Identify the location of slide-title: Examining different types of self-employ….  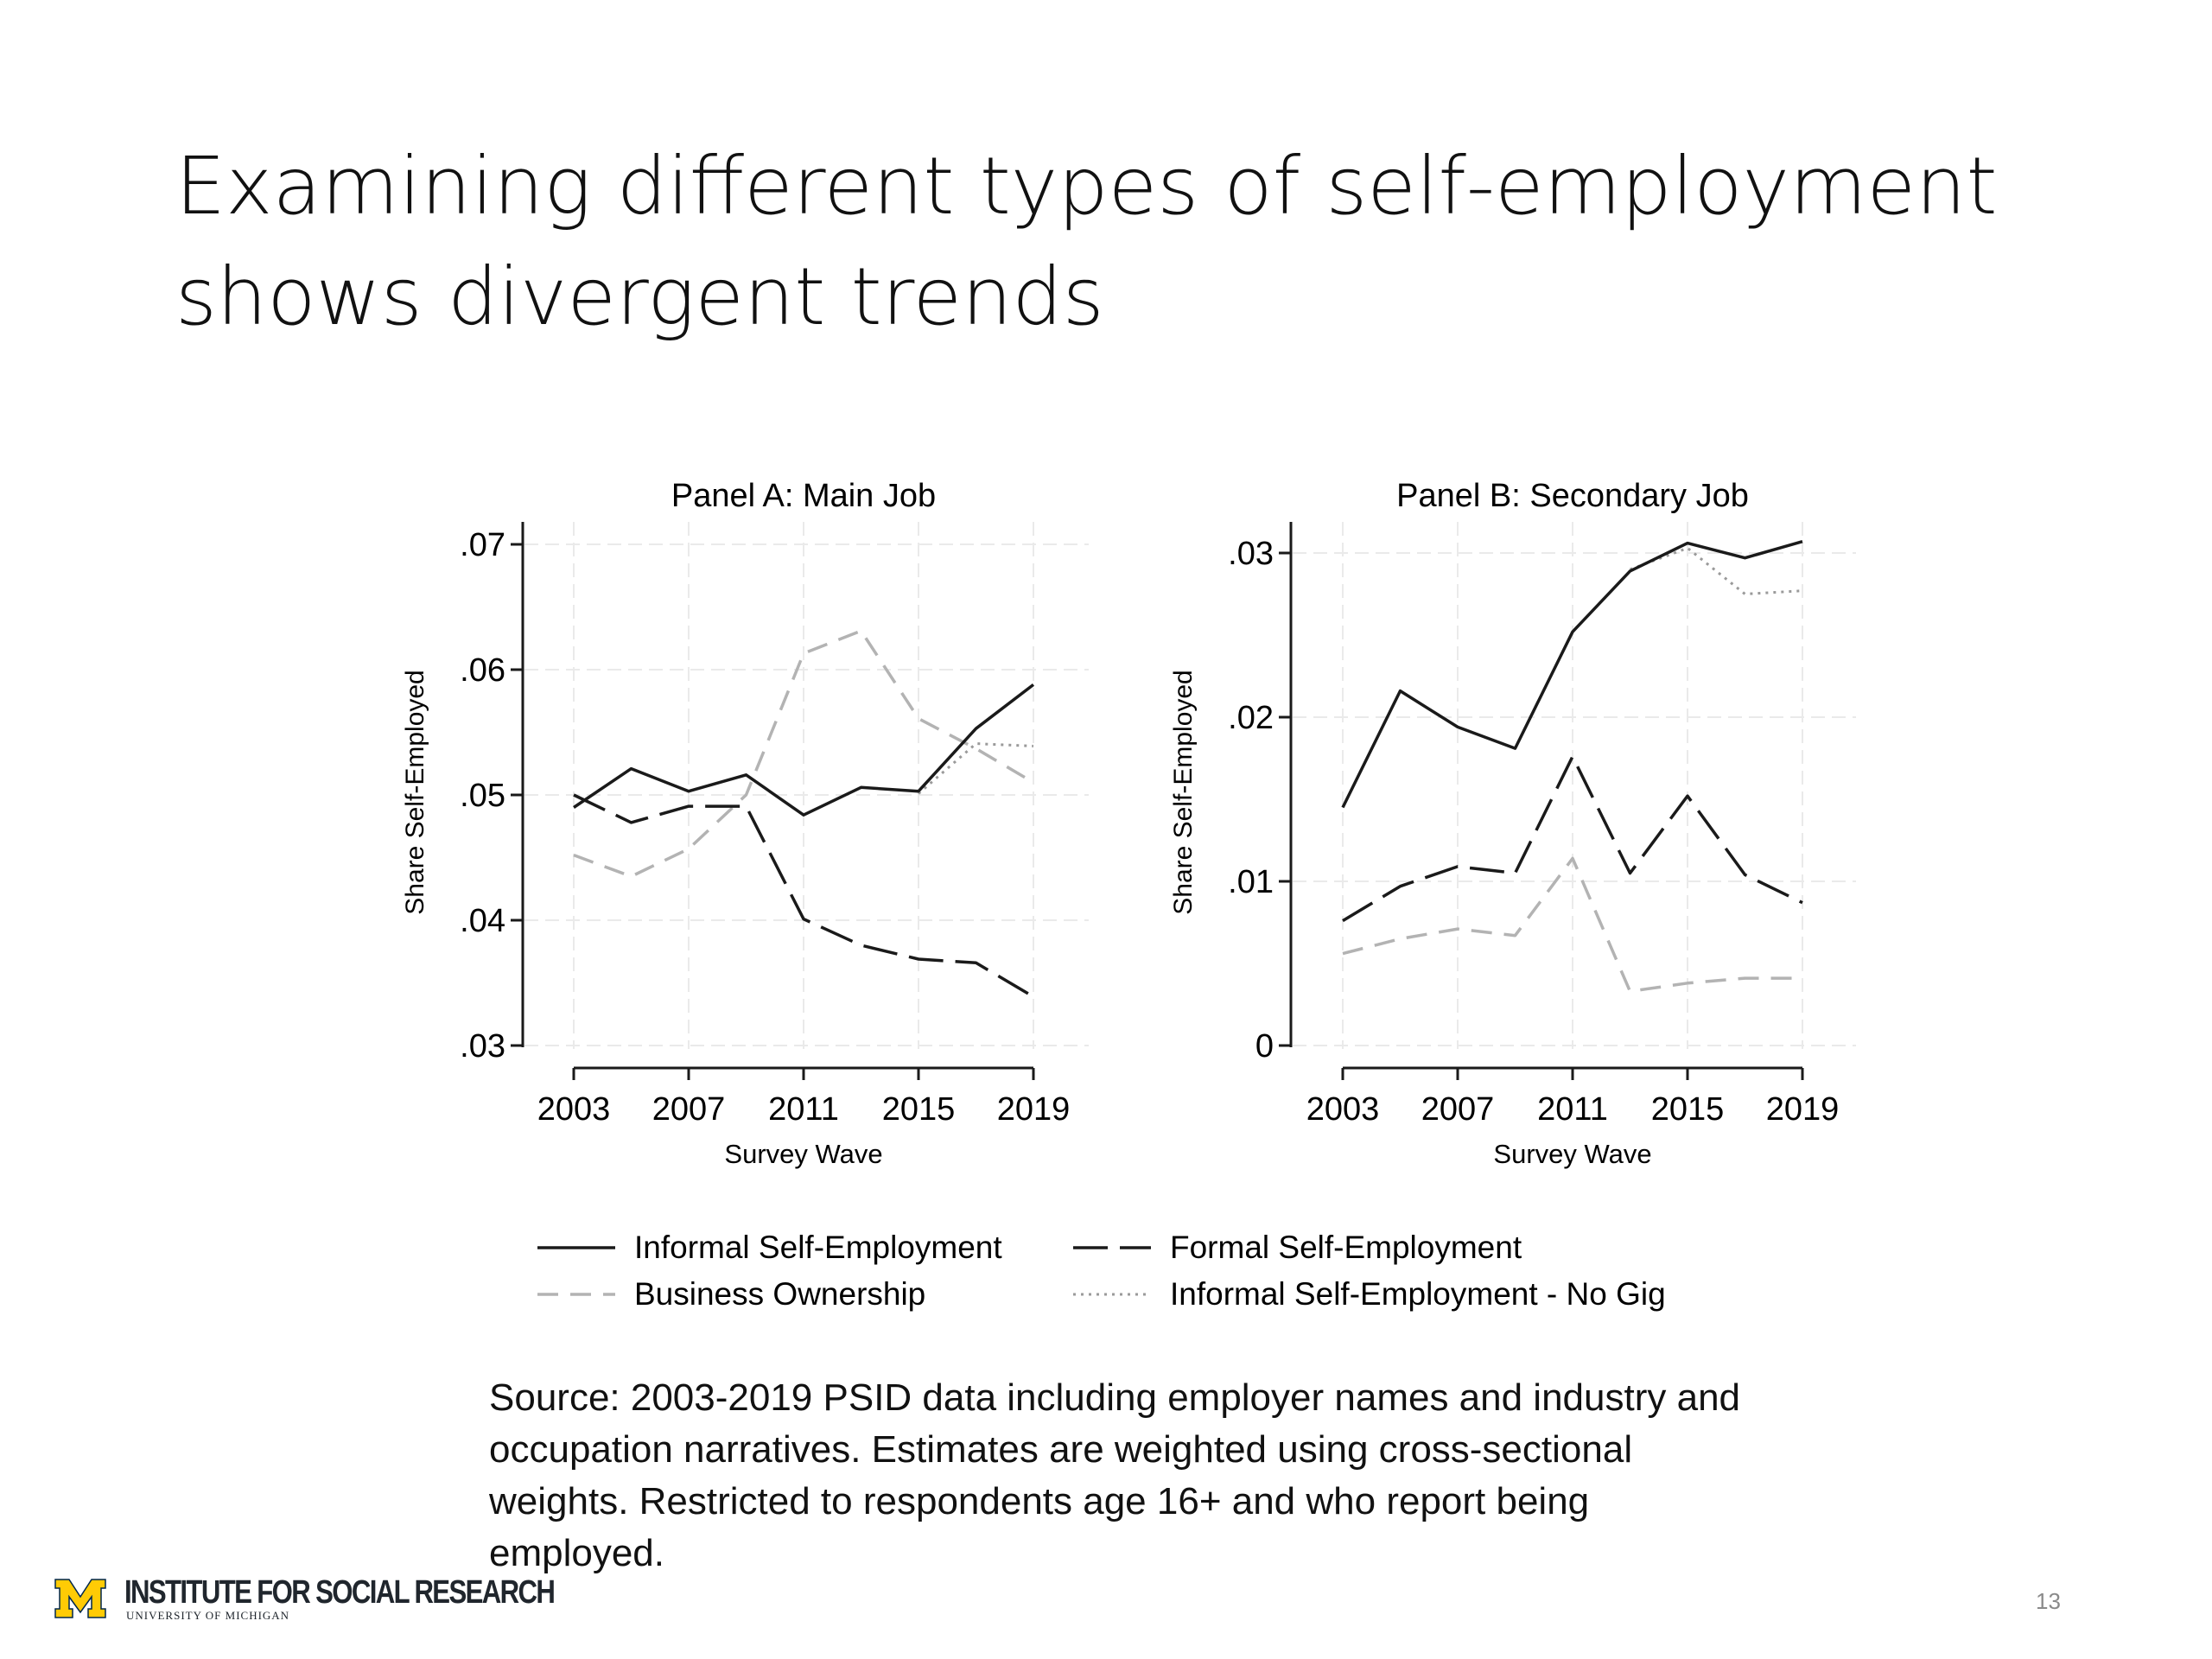
(1147, 242).